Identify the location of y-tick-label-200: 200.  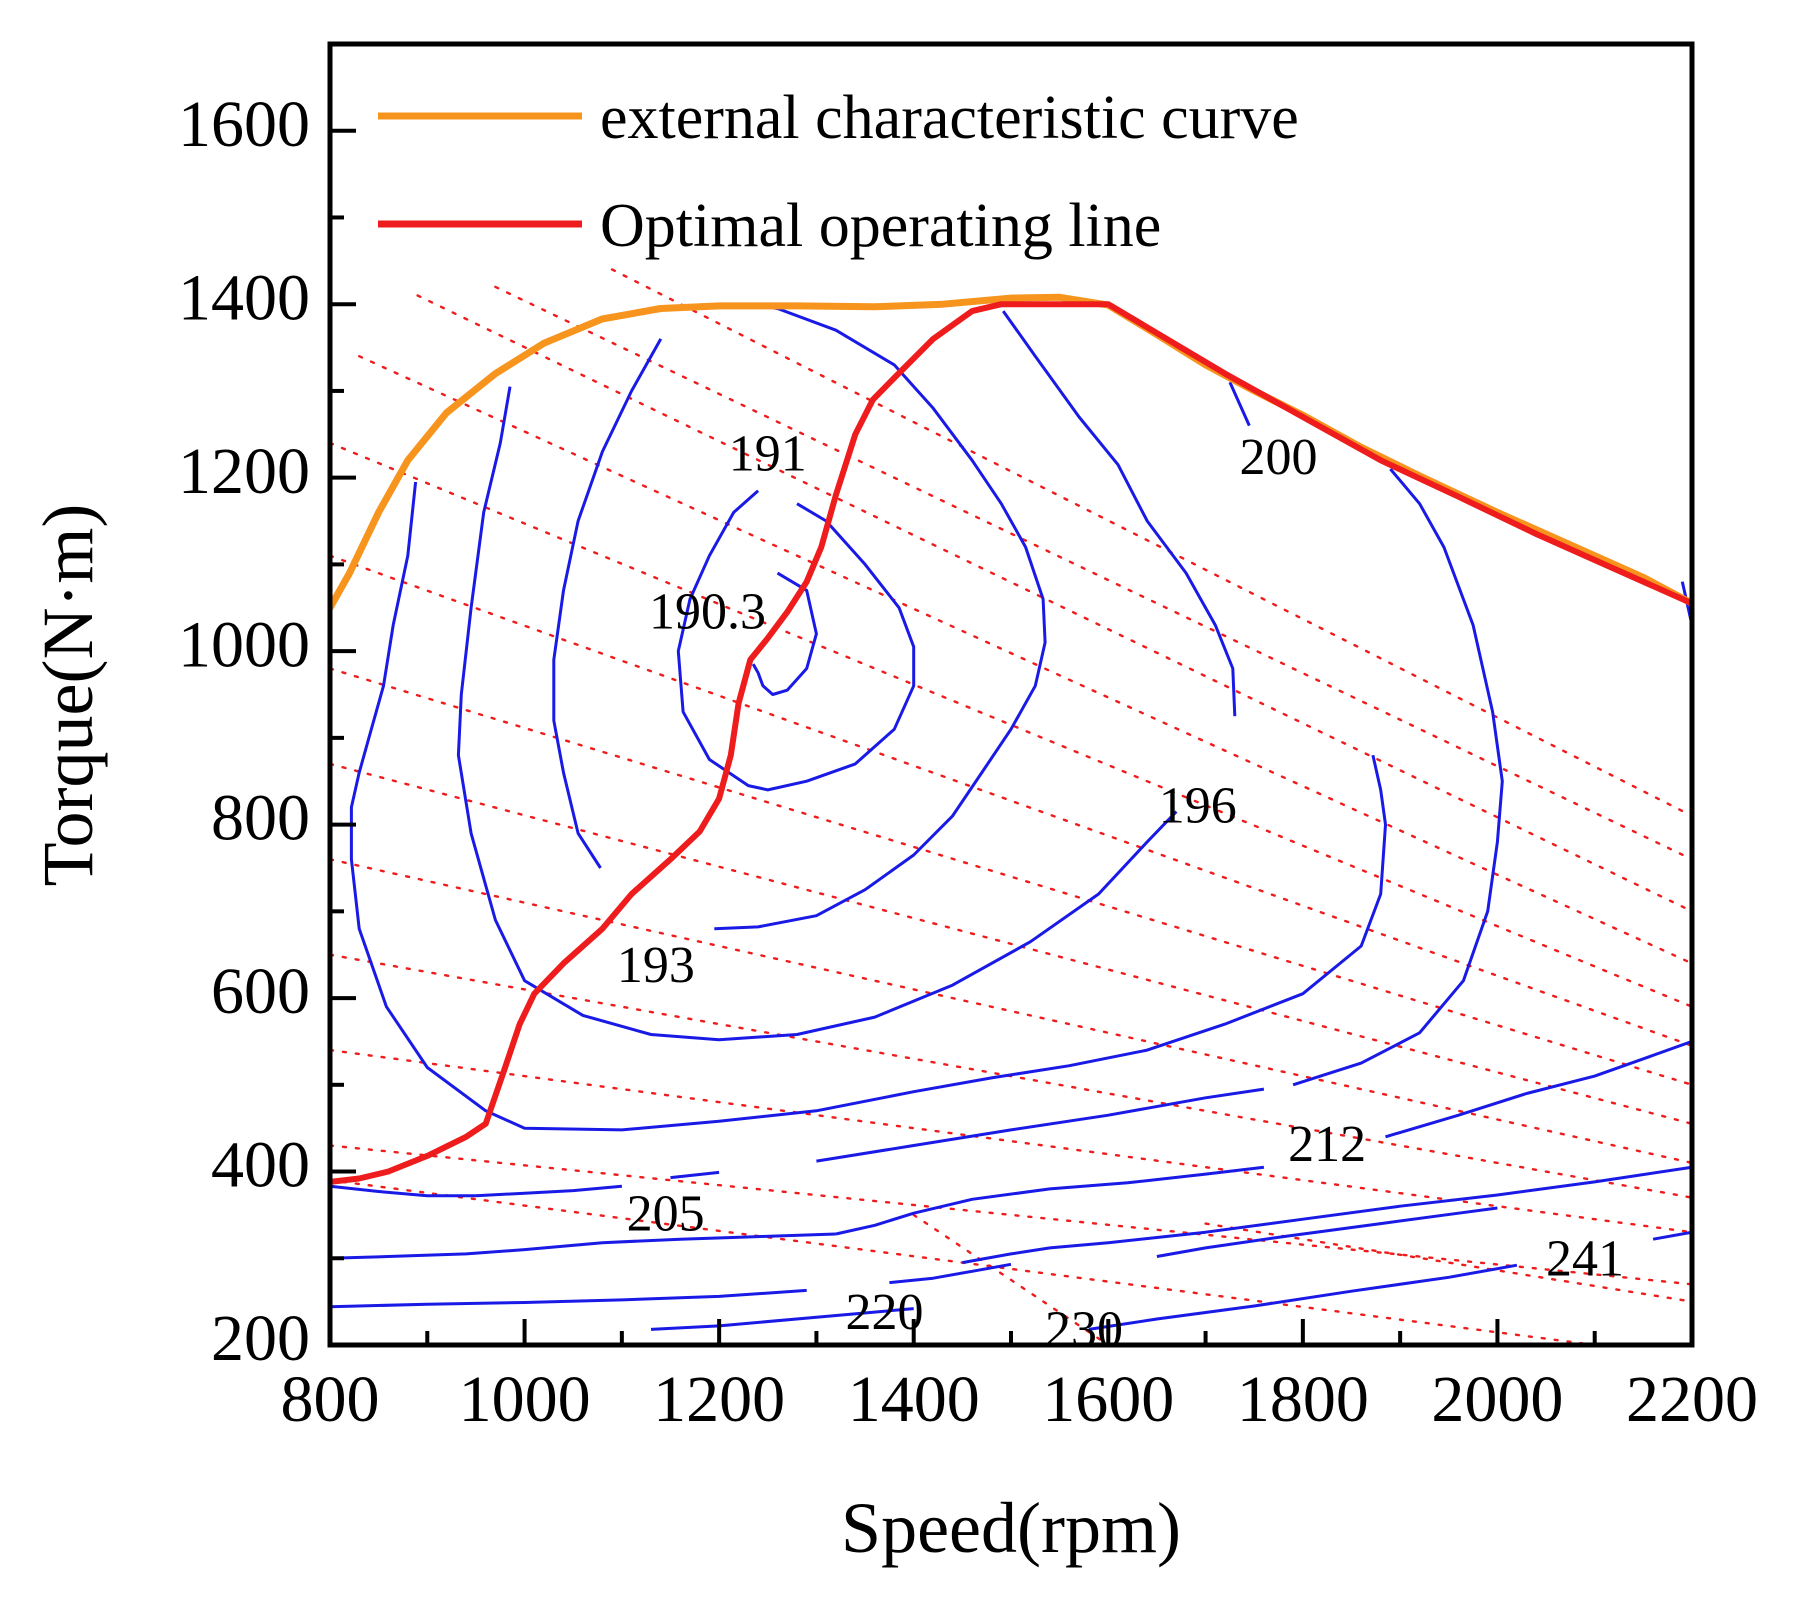
(260, 1338).